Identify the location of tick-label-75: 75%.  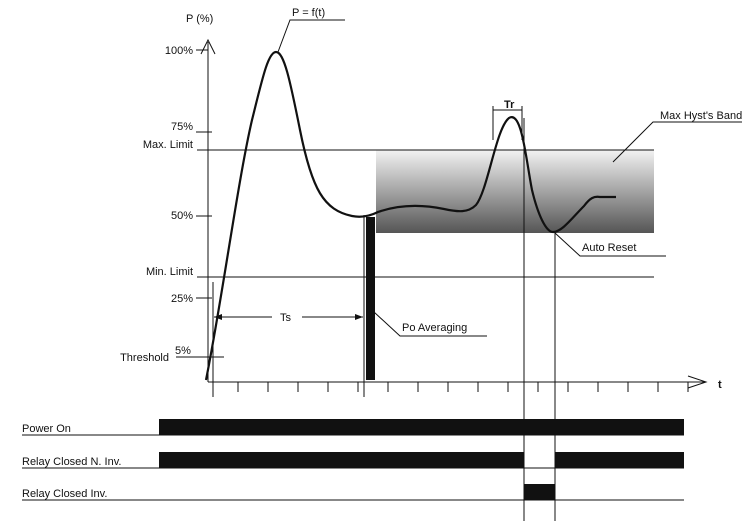
(182, 127).